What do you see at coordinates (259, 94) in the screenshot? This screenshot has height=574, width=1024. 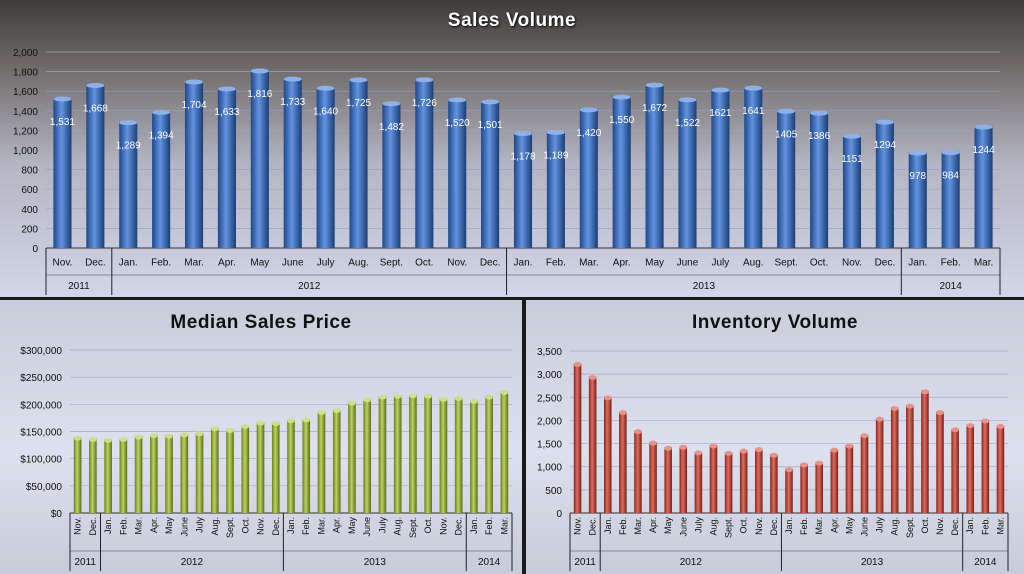 I see `data-label: 1,816` at bounding box center [259, 94].